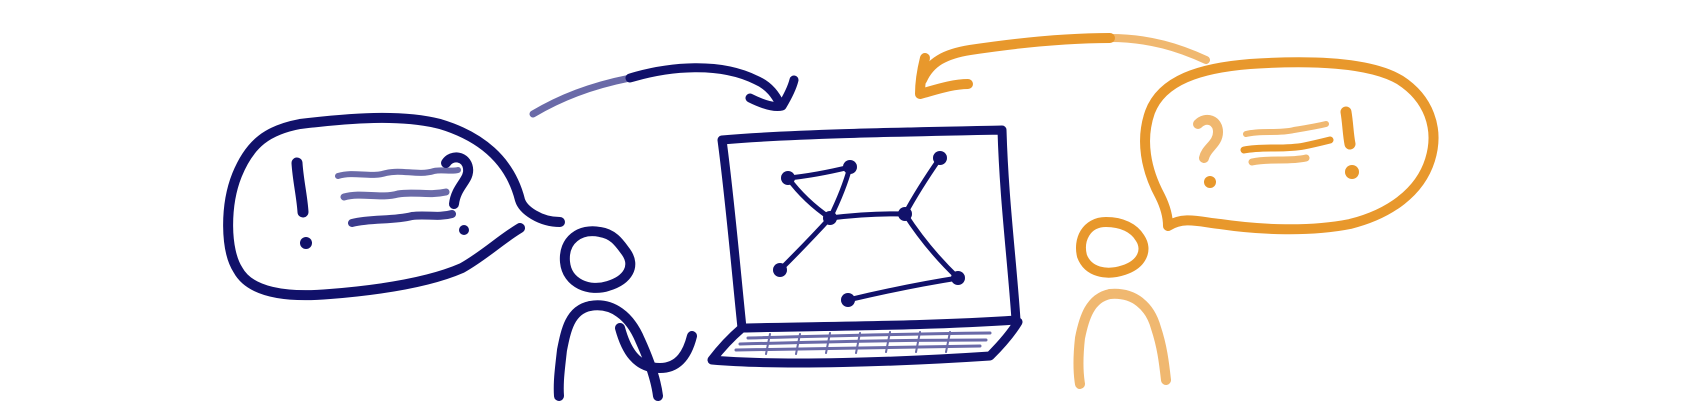  What do you see at coordinates (300, 187) in the screenshot?
I see `left-bubble-exclamation-stroke` at bounding box center [300, 187].